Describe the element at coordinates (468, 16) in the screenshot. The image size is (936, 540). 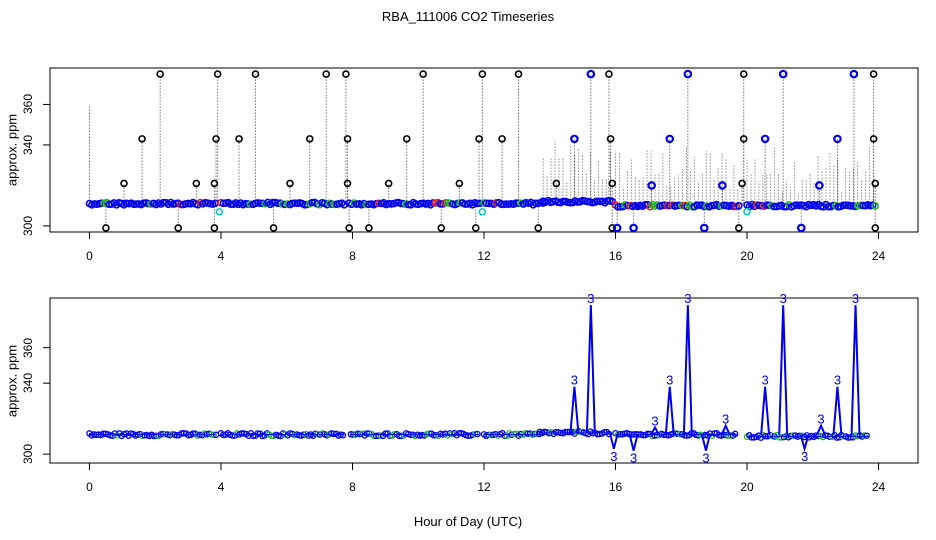
I see `figure-title: RBA_111006 CO2 Timeseries` at that location.